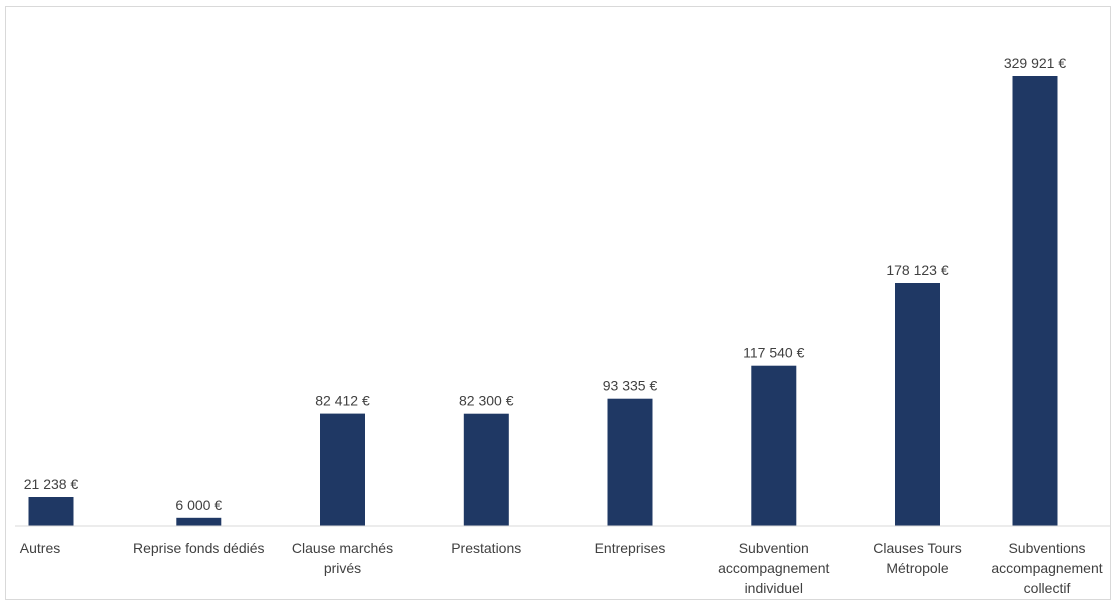 The height and width of the screenshot is (604, 1116). Describe the element at coordinates (51, 484) in the screenshot. I see `bar-value-label-0: 21 238 €` at that location.